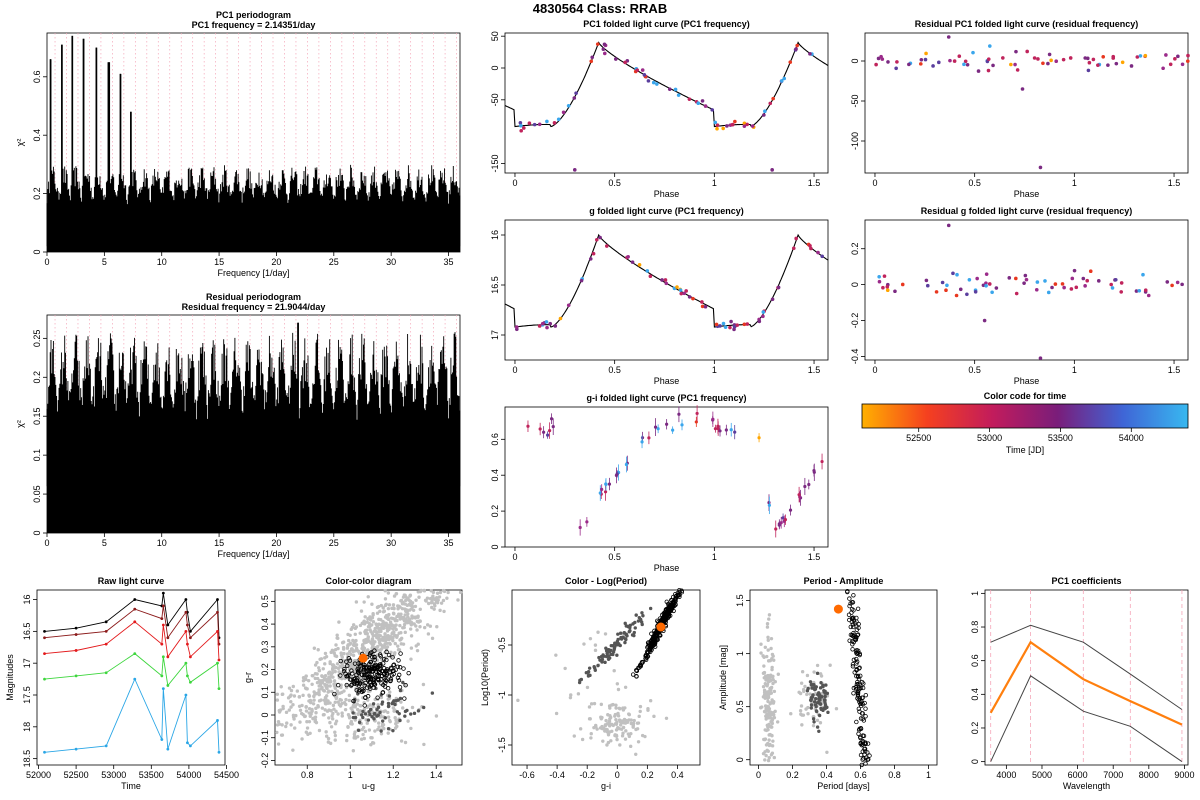 Image resolution: width=1200 pixels, height=800 pixels. Describe the element at coordinates (27, 632) in the screenshot. I see `y-tick-label: 16.5` at that location.